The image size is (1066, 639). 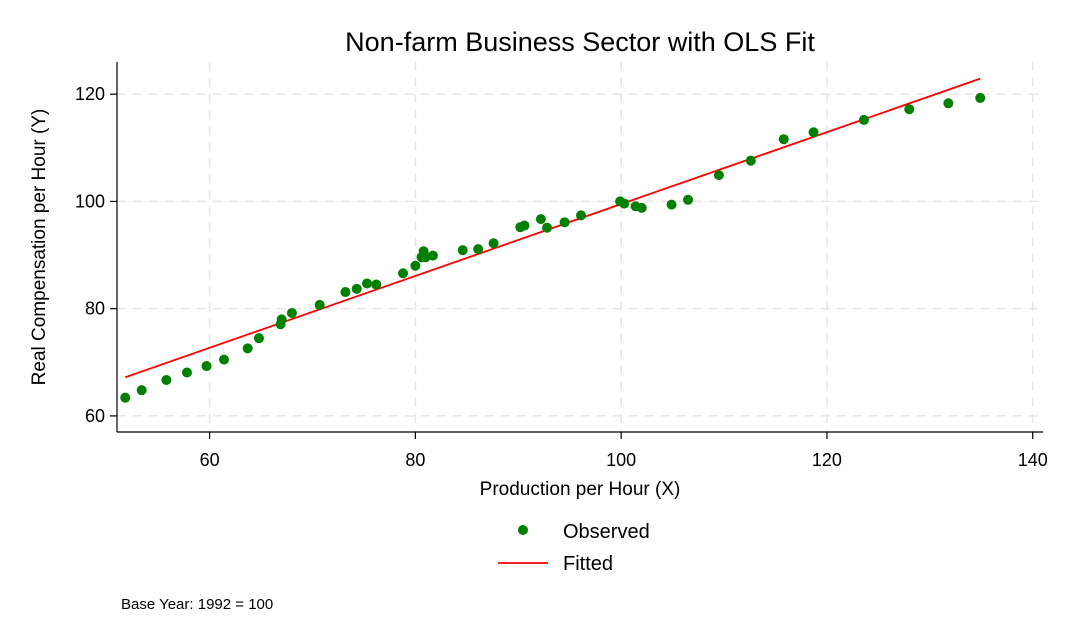 I want to click on y-axis-label: Real Compensation per Hour (Y), so click(x=39, y=247).